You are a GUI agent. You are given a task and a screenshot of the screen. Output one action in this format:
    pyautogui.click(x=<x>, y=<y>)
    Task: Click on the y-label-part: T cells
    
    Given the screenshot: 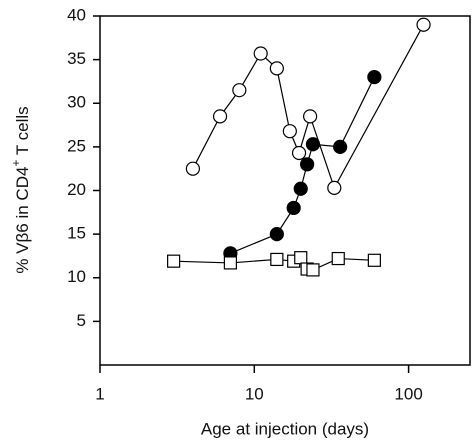 What is the action you would take?
    pyautogui.click(x=22, y=132)
    